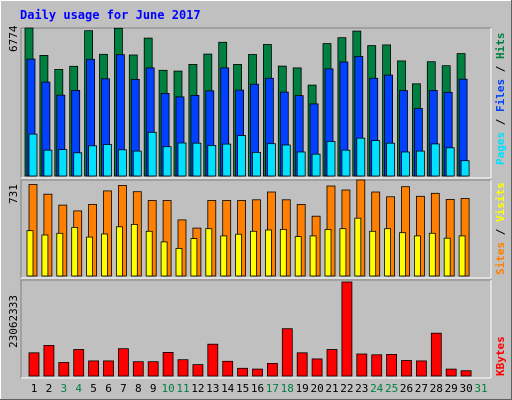  Describe the element at coordinates (377, 388) in the screenshot. I see `day-label-24: 24` at that location.